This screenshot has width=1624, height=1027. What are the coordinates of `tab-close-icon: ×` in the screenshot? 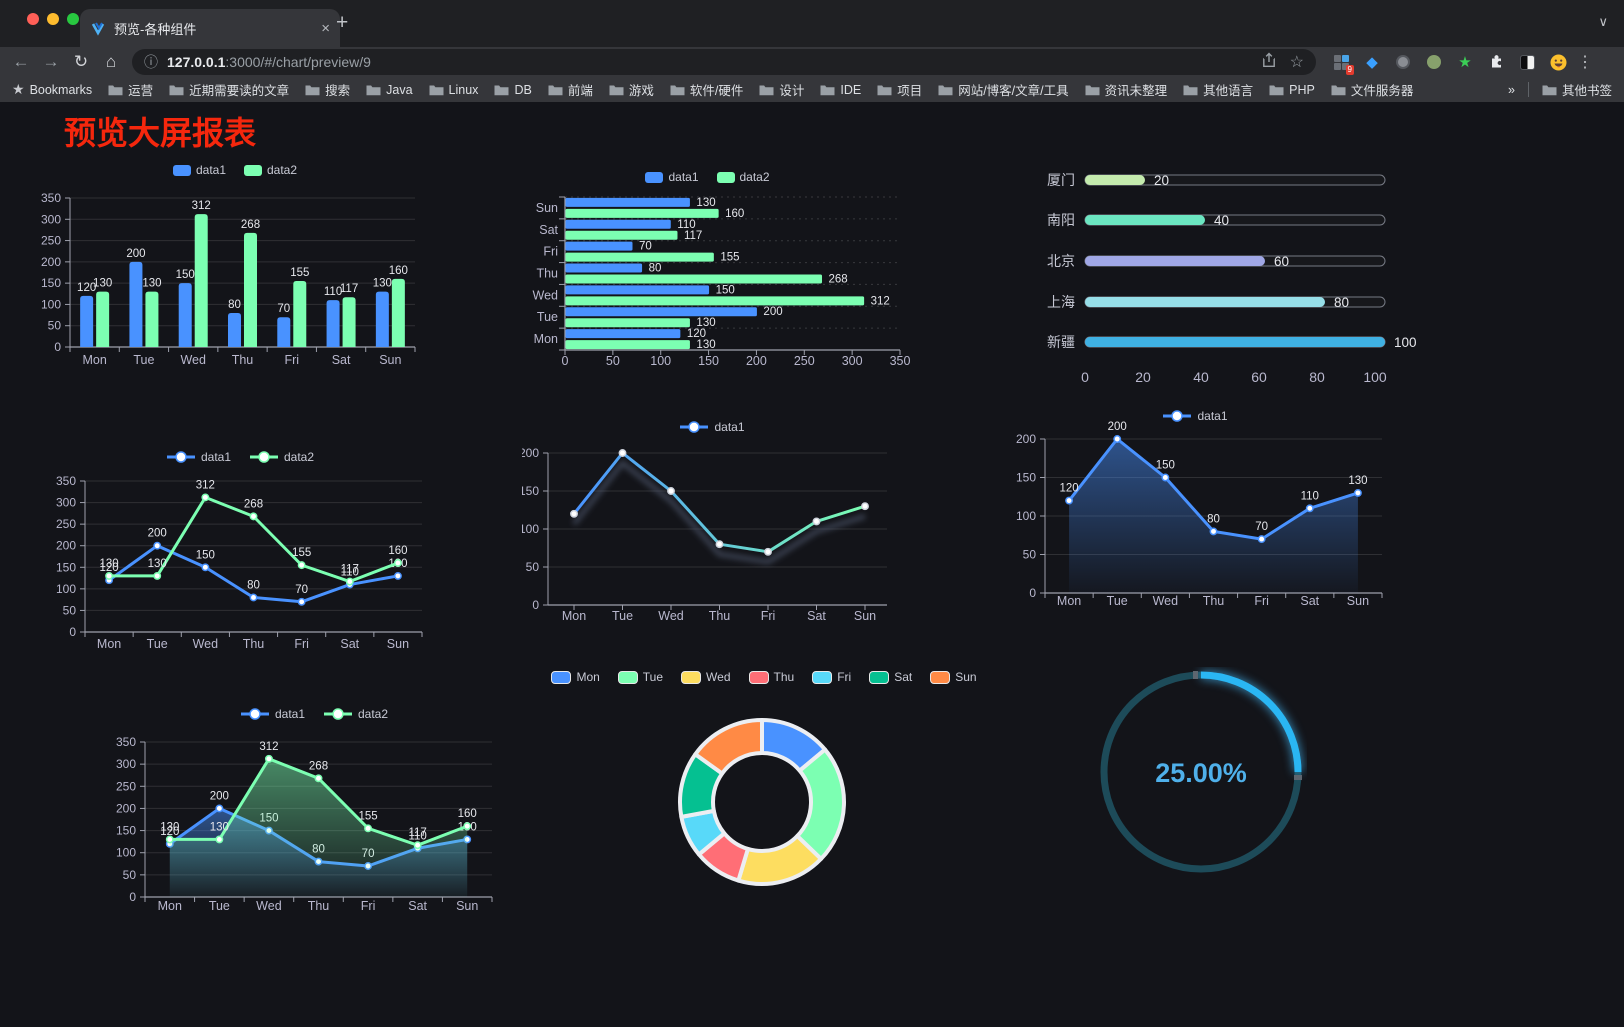 It's located at (325, 28).